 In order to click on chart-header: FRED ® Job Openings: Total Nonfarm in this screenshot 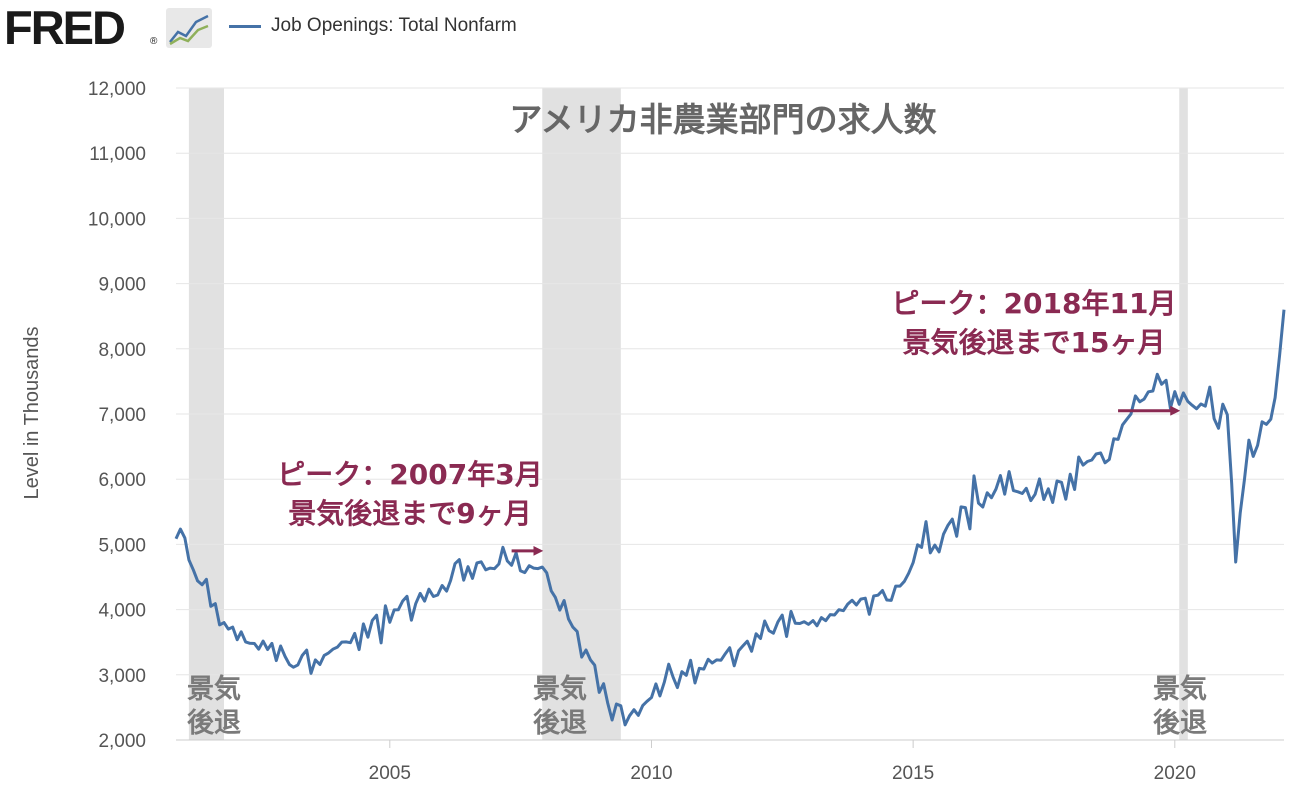, I will do `click(650, 30)`.